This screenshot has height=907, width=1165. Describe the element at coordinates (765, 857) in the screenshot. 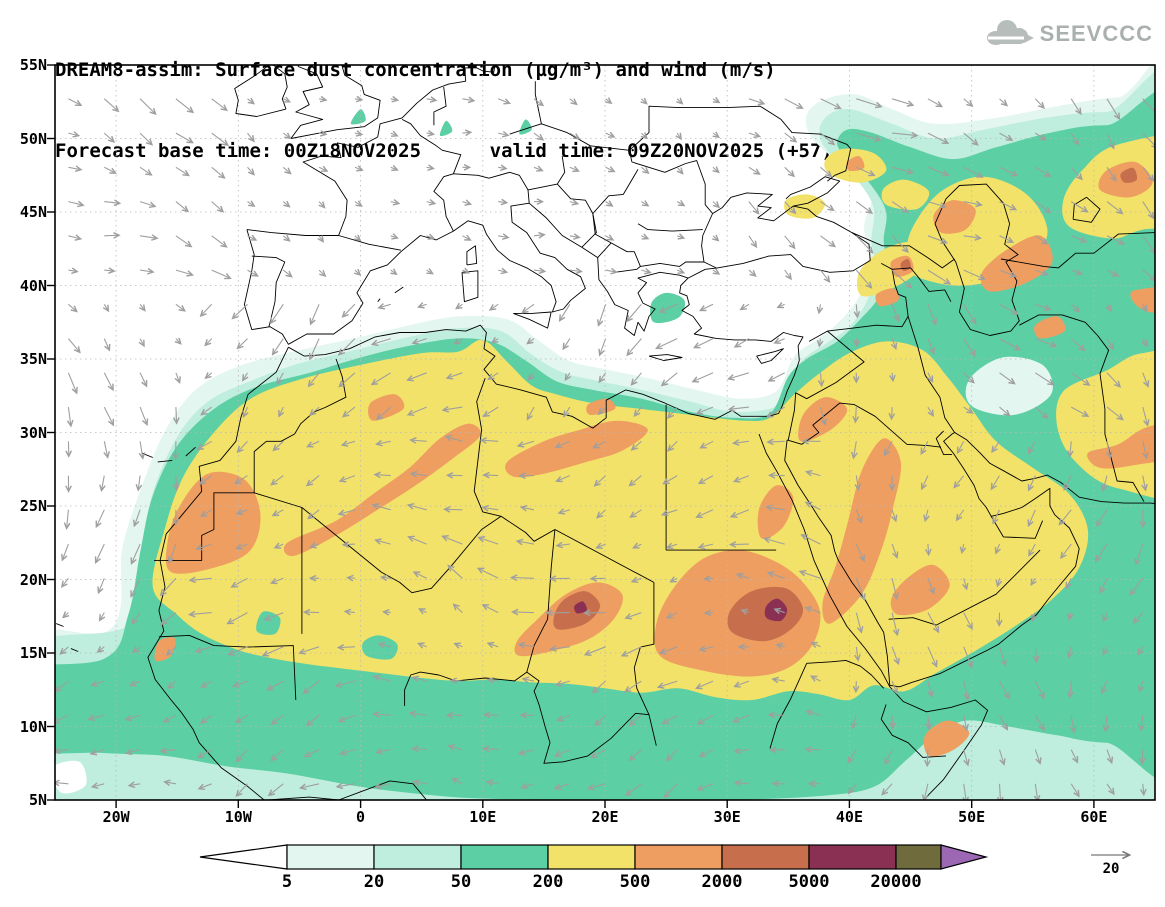

I see `colorbar-segment` at that location.